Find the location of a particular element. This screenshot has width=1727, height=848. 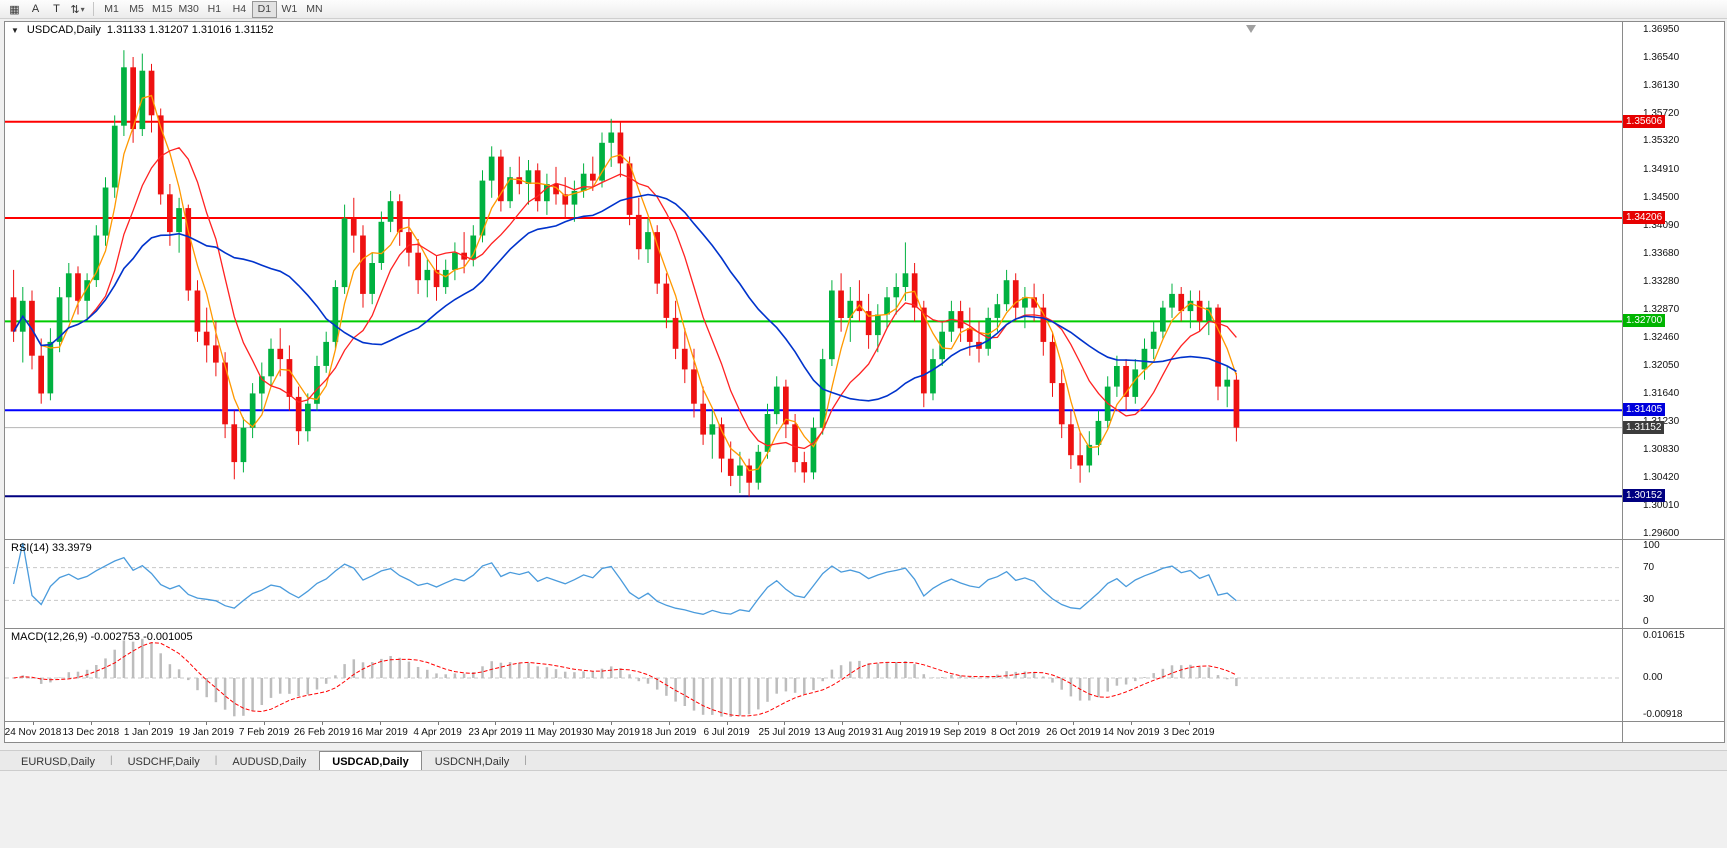

axis-tick-label: 0.00 is located at coordinates (1653, 678).